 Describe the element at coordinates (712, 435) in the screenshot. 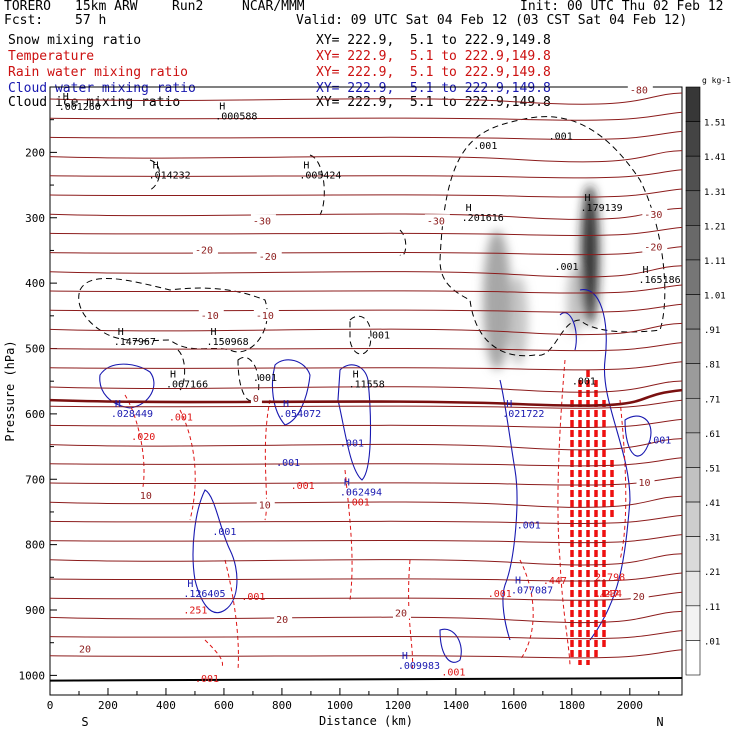

I see `colorbar-level-label: .61` at that location.